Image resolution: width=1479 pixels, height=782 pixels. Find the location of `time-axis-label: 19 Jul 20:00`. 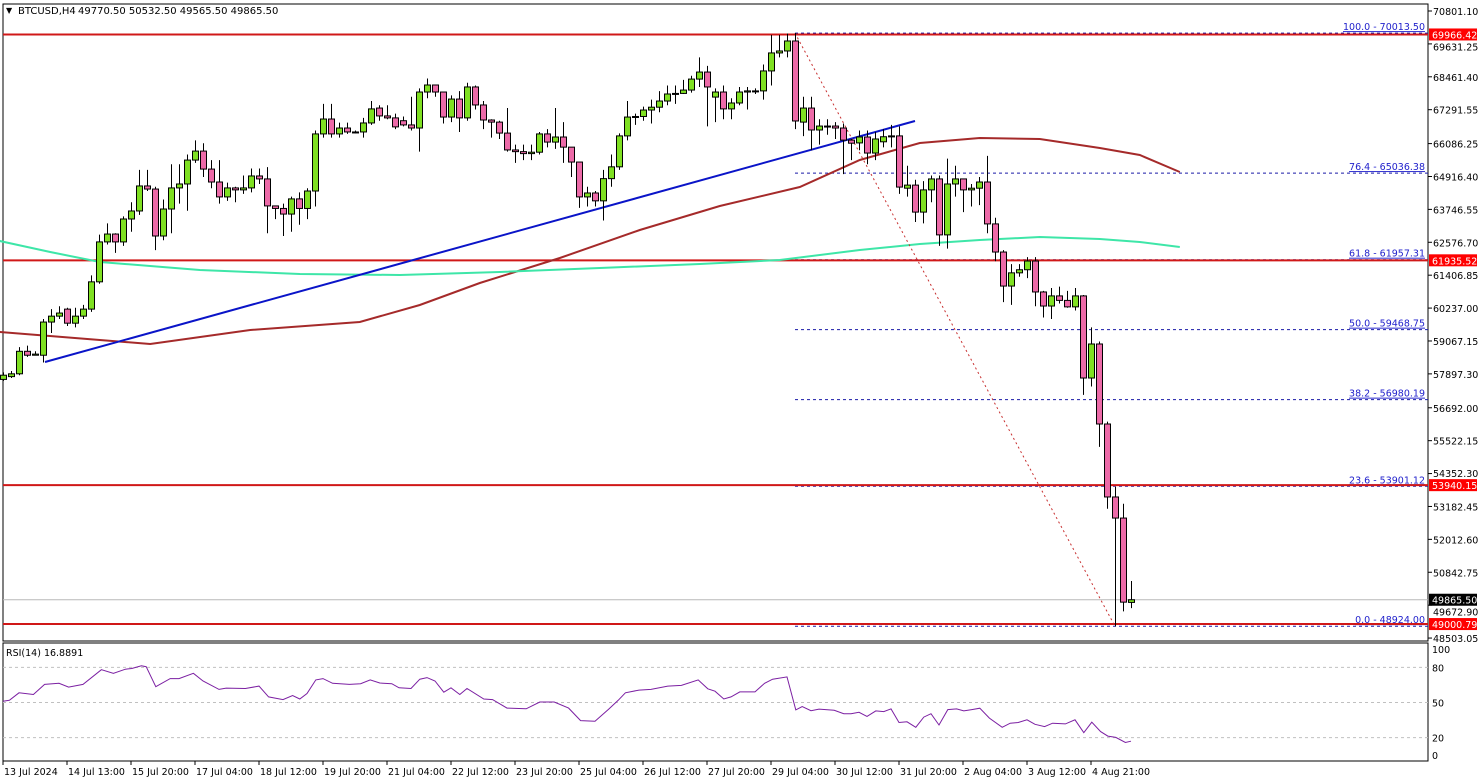

time-axis-label: 19 Jul 20:00 is located at coordinates (352, 772).